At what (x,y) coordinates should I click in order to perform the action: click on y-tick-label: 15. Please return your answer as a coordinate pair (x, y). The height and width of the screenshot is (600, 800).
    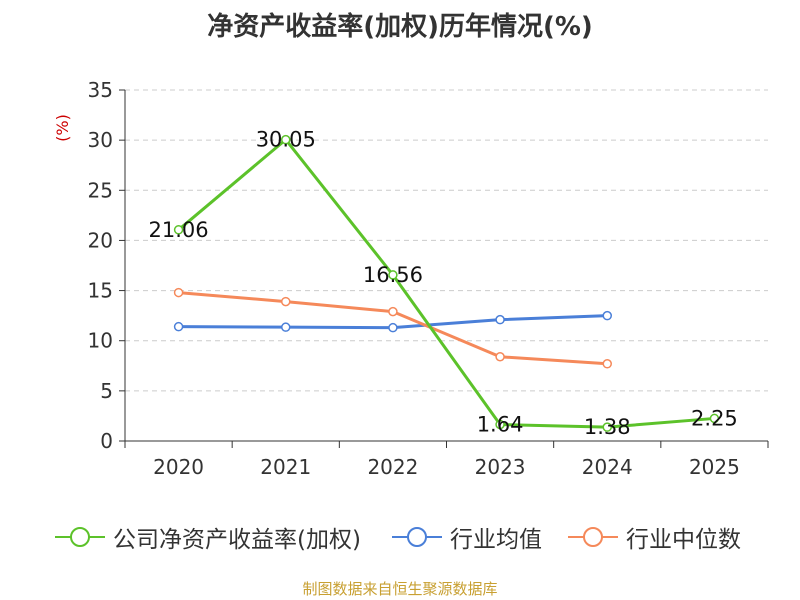
    Looking at the image, I should click on (100, 291).